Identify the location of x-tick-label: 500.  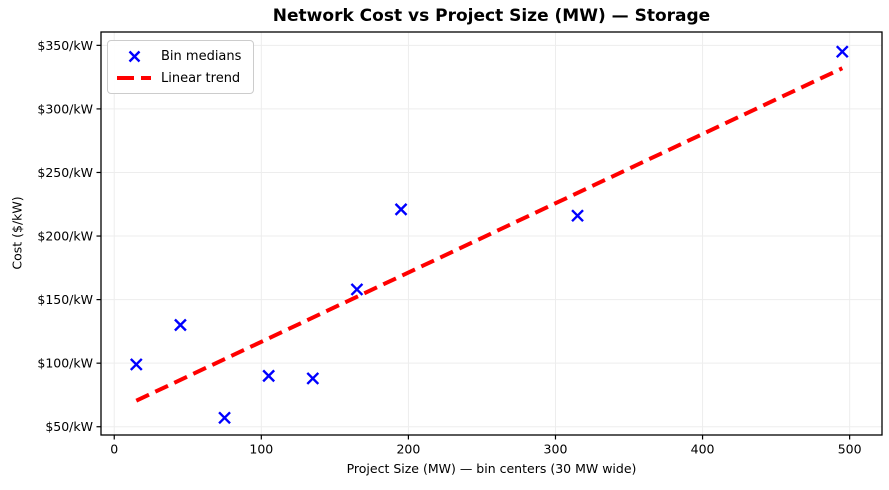
(850, 449).